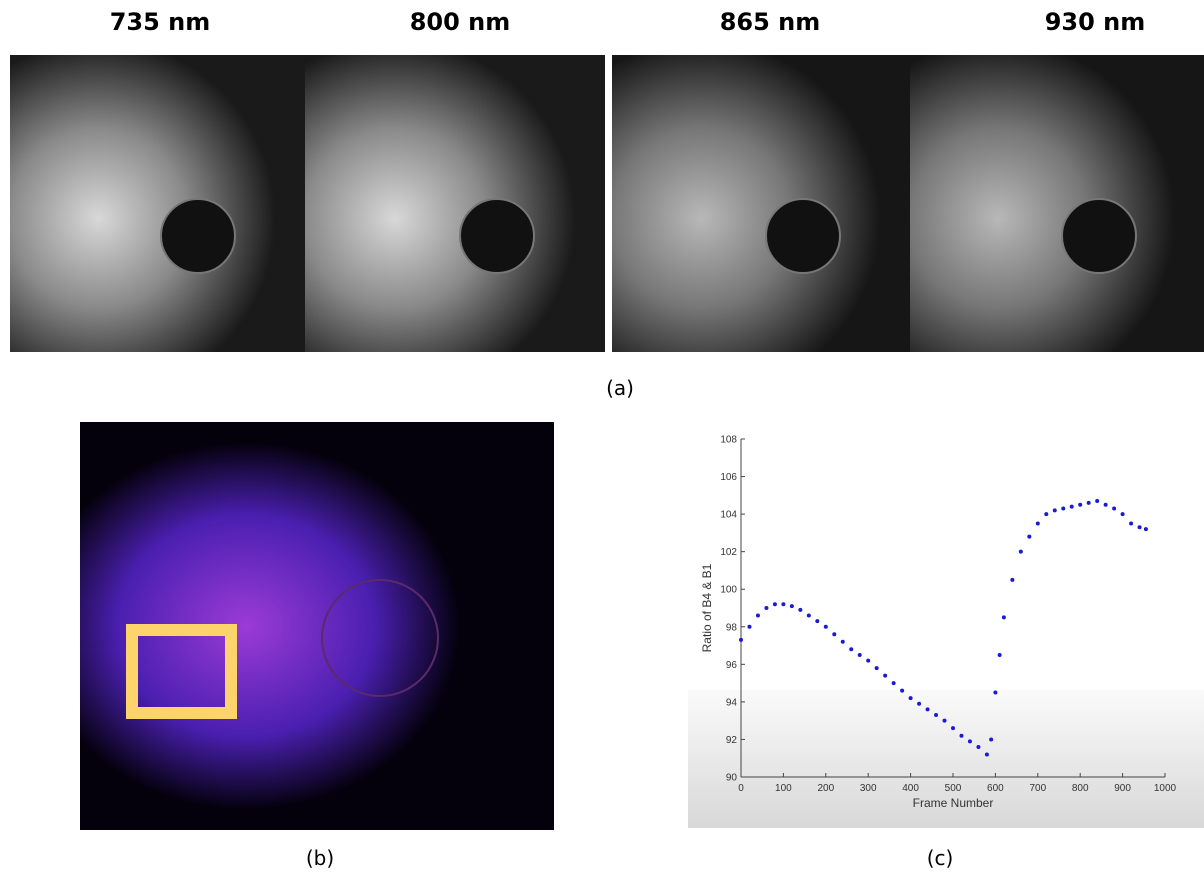 Image resolution: width=1204 pixels, height=884 pixels. I want to click on roi-box, so click(181, 671).